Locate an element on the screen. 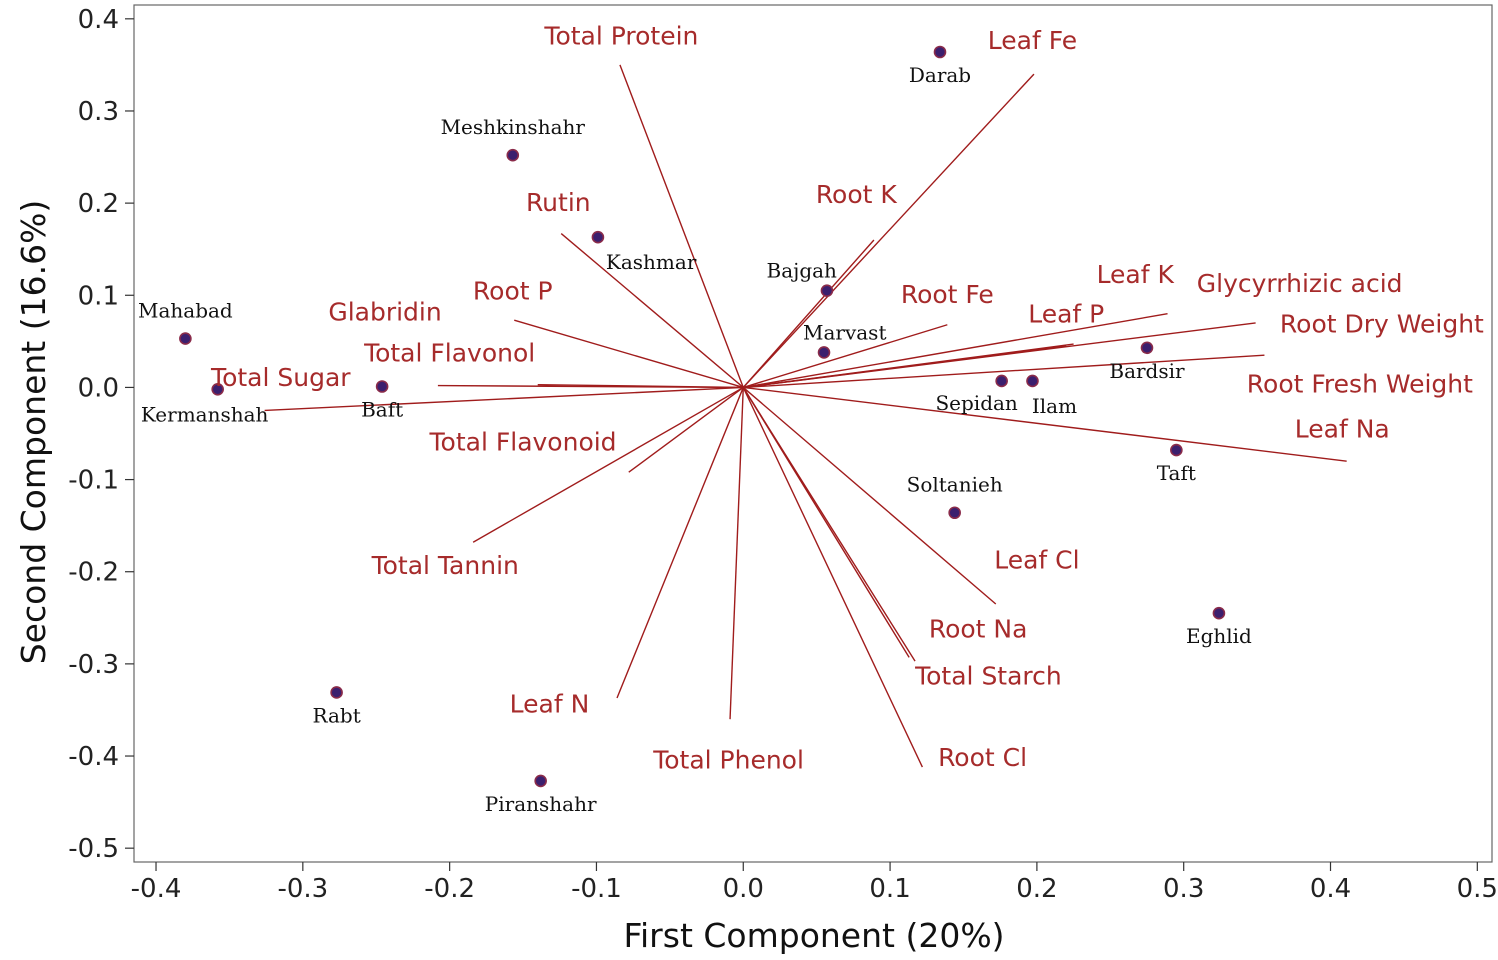 This screenshot has height=960, width=1498. x-tick-label: -0.4 is located at coordinates (156, 889).